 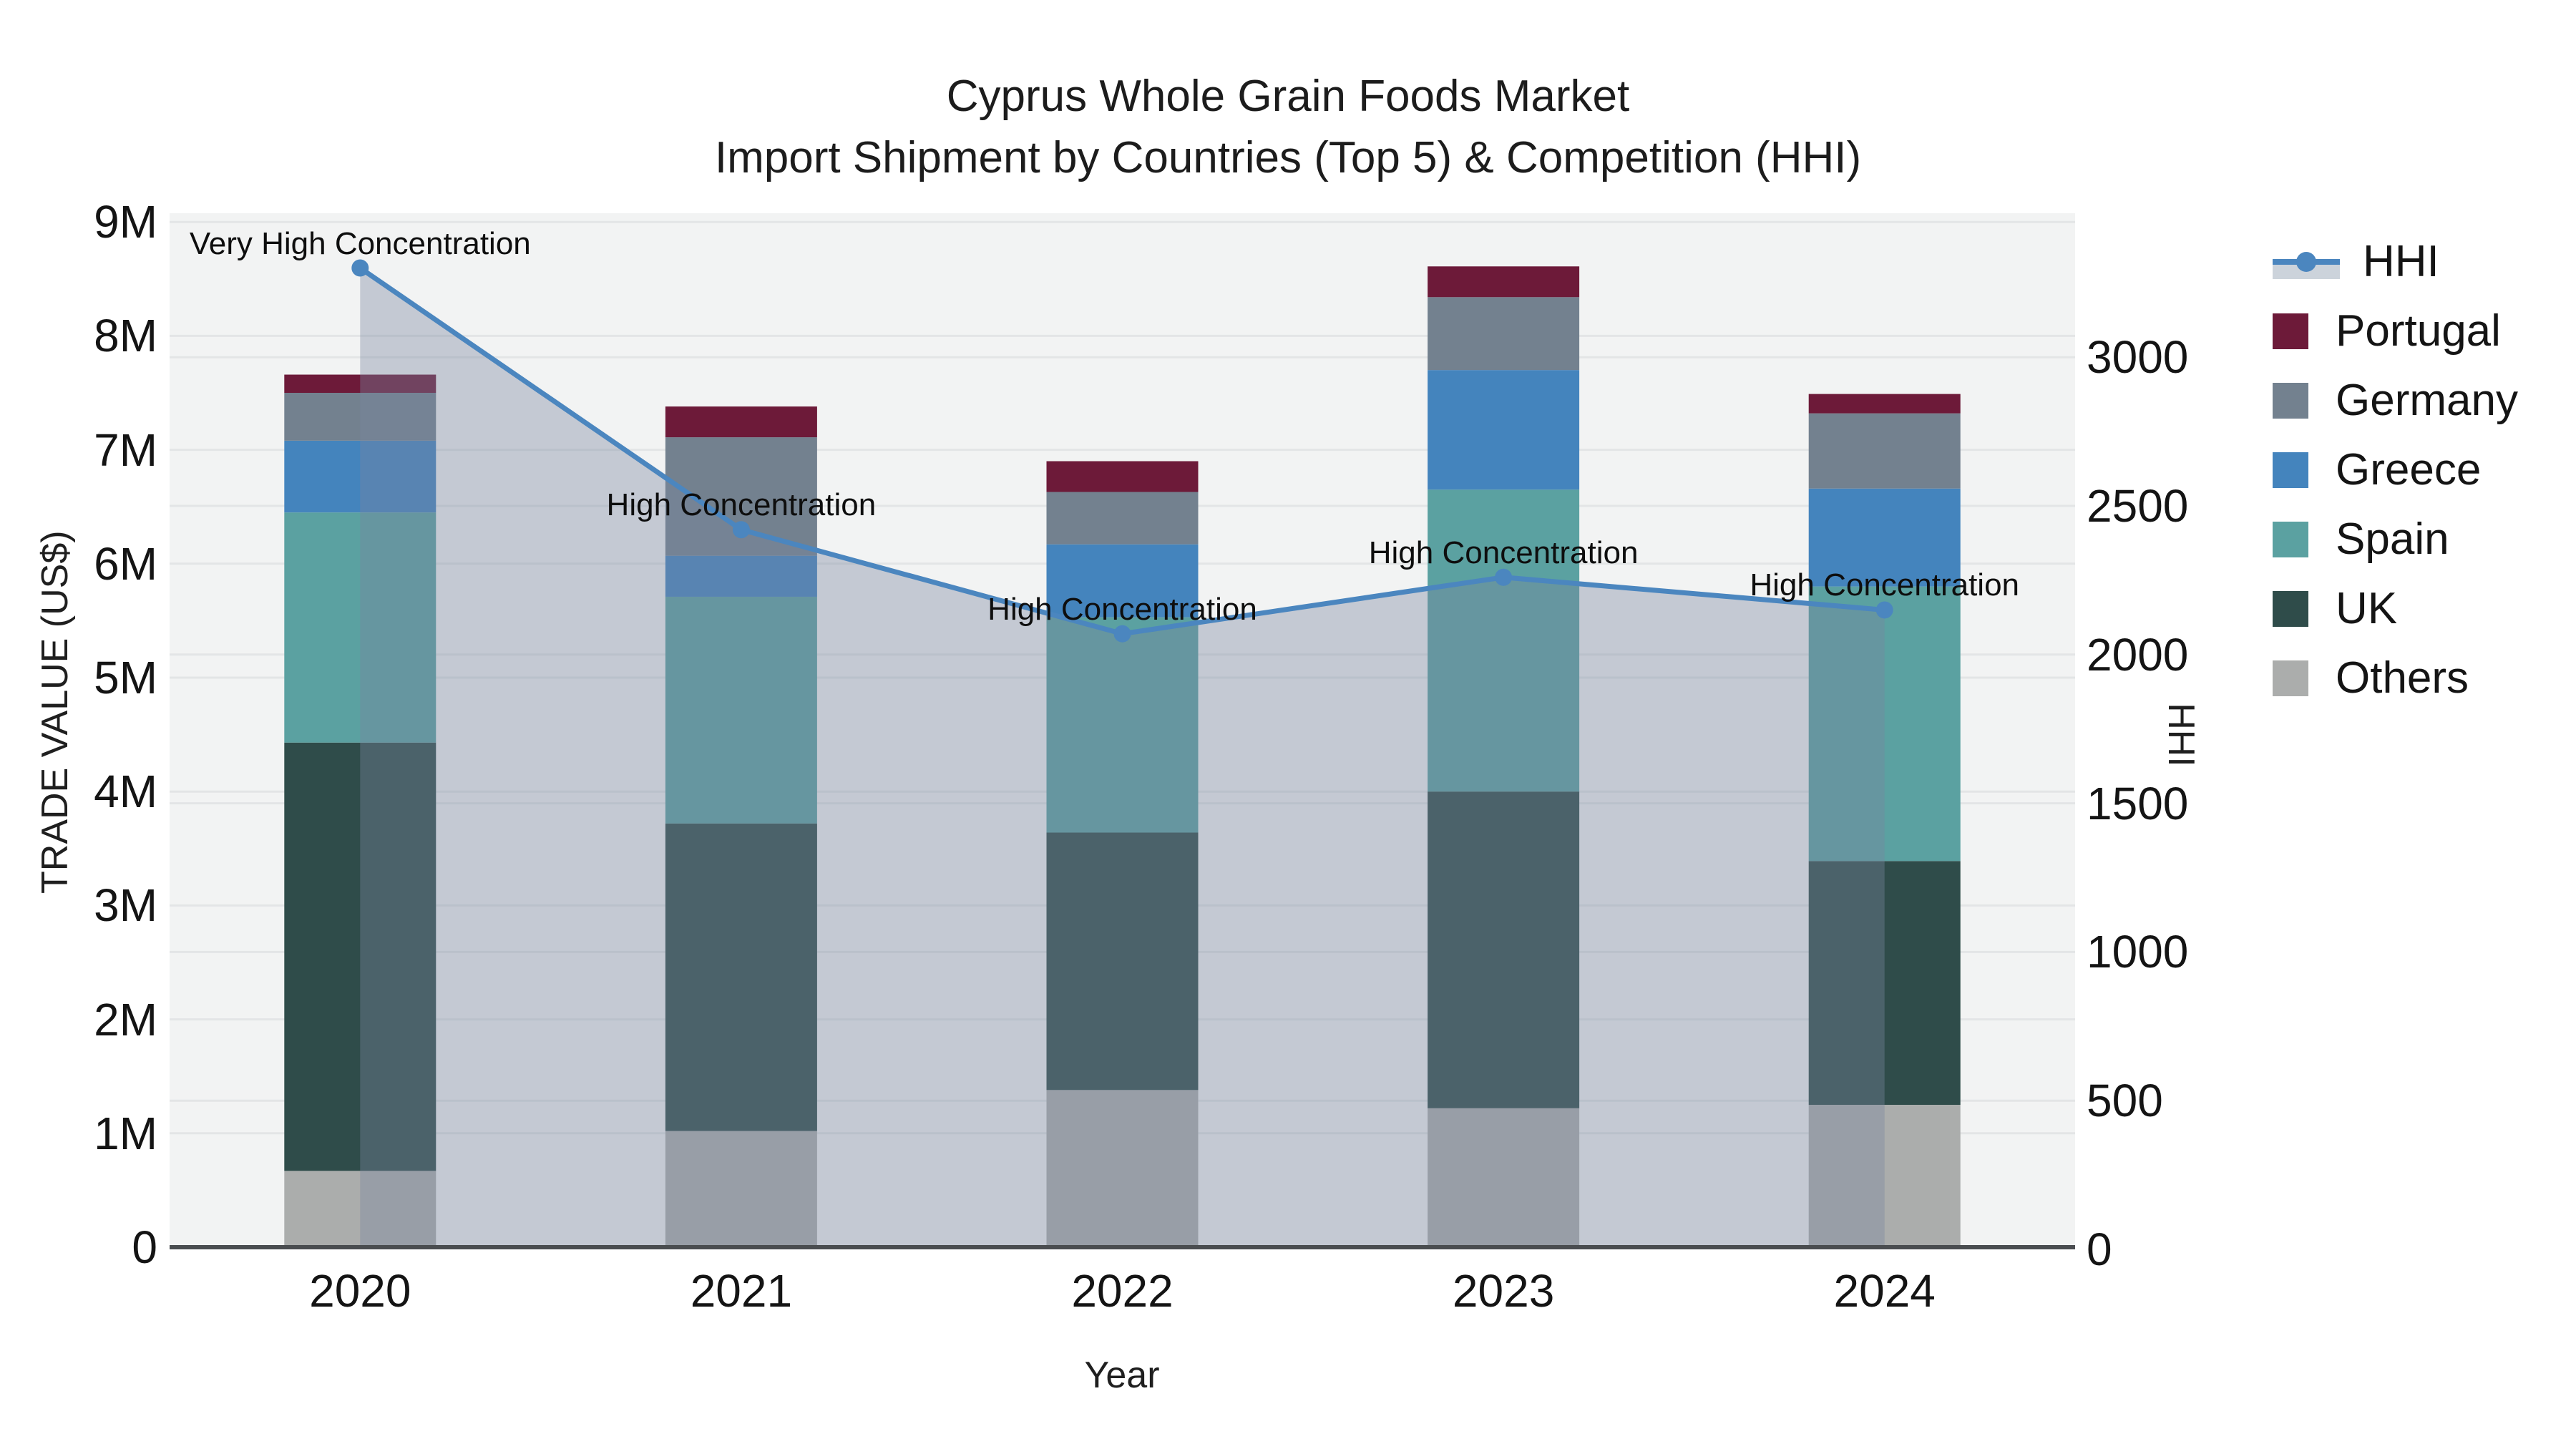 What do you see at coordinates (360, 476) in the screenshot?
I see `bar-segment-greece-2020` at bounding box center [360, 476].